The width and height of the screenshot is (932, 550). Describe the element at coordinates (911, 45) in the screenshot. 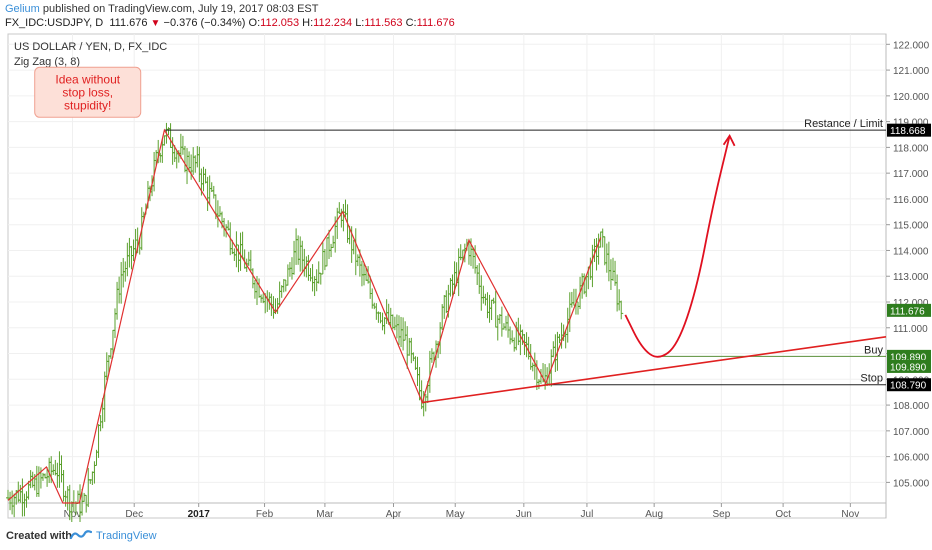

I see `price-tick-label: 122.000` at that location.